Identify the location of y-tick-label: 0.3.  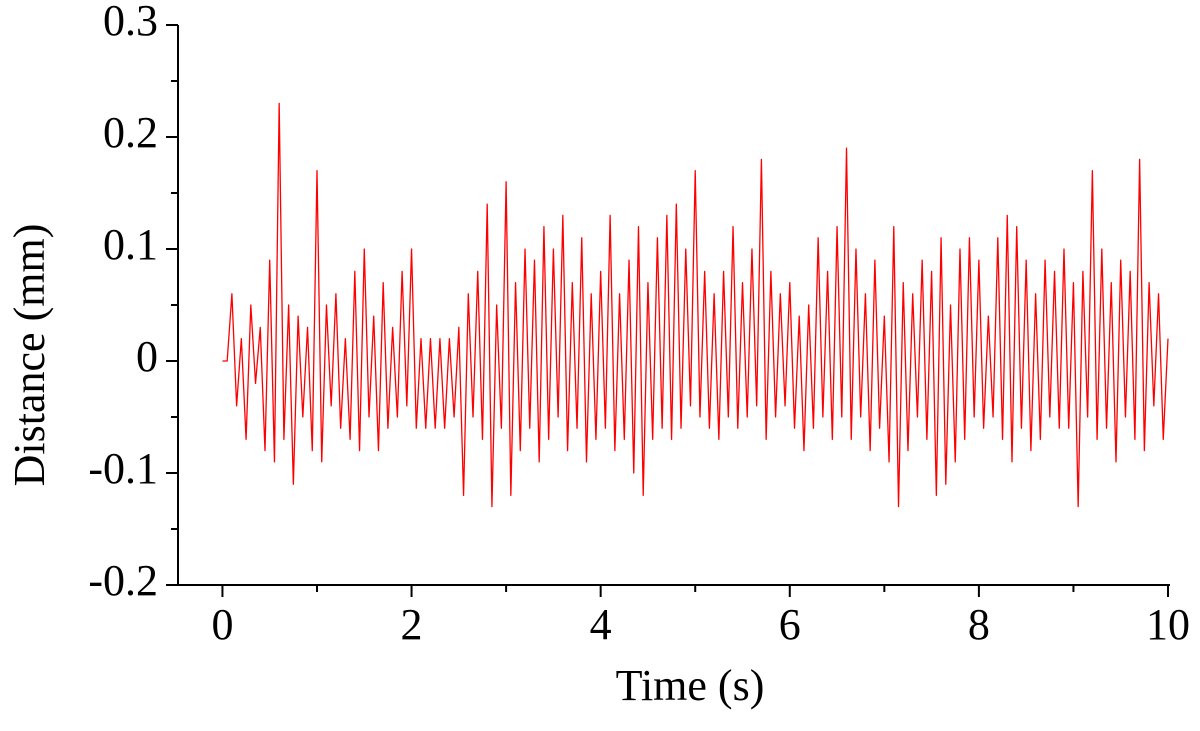
(130, 22).